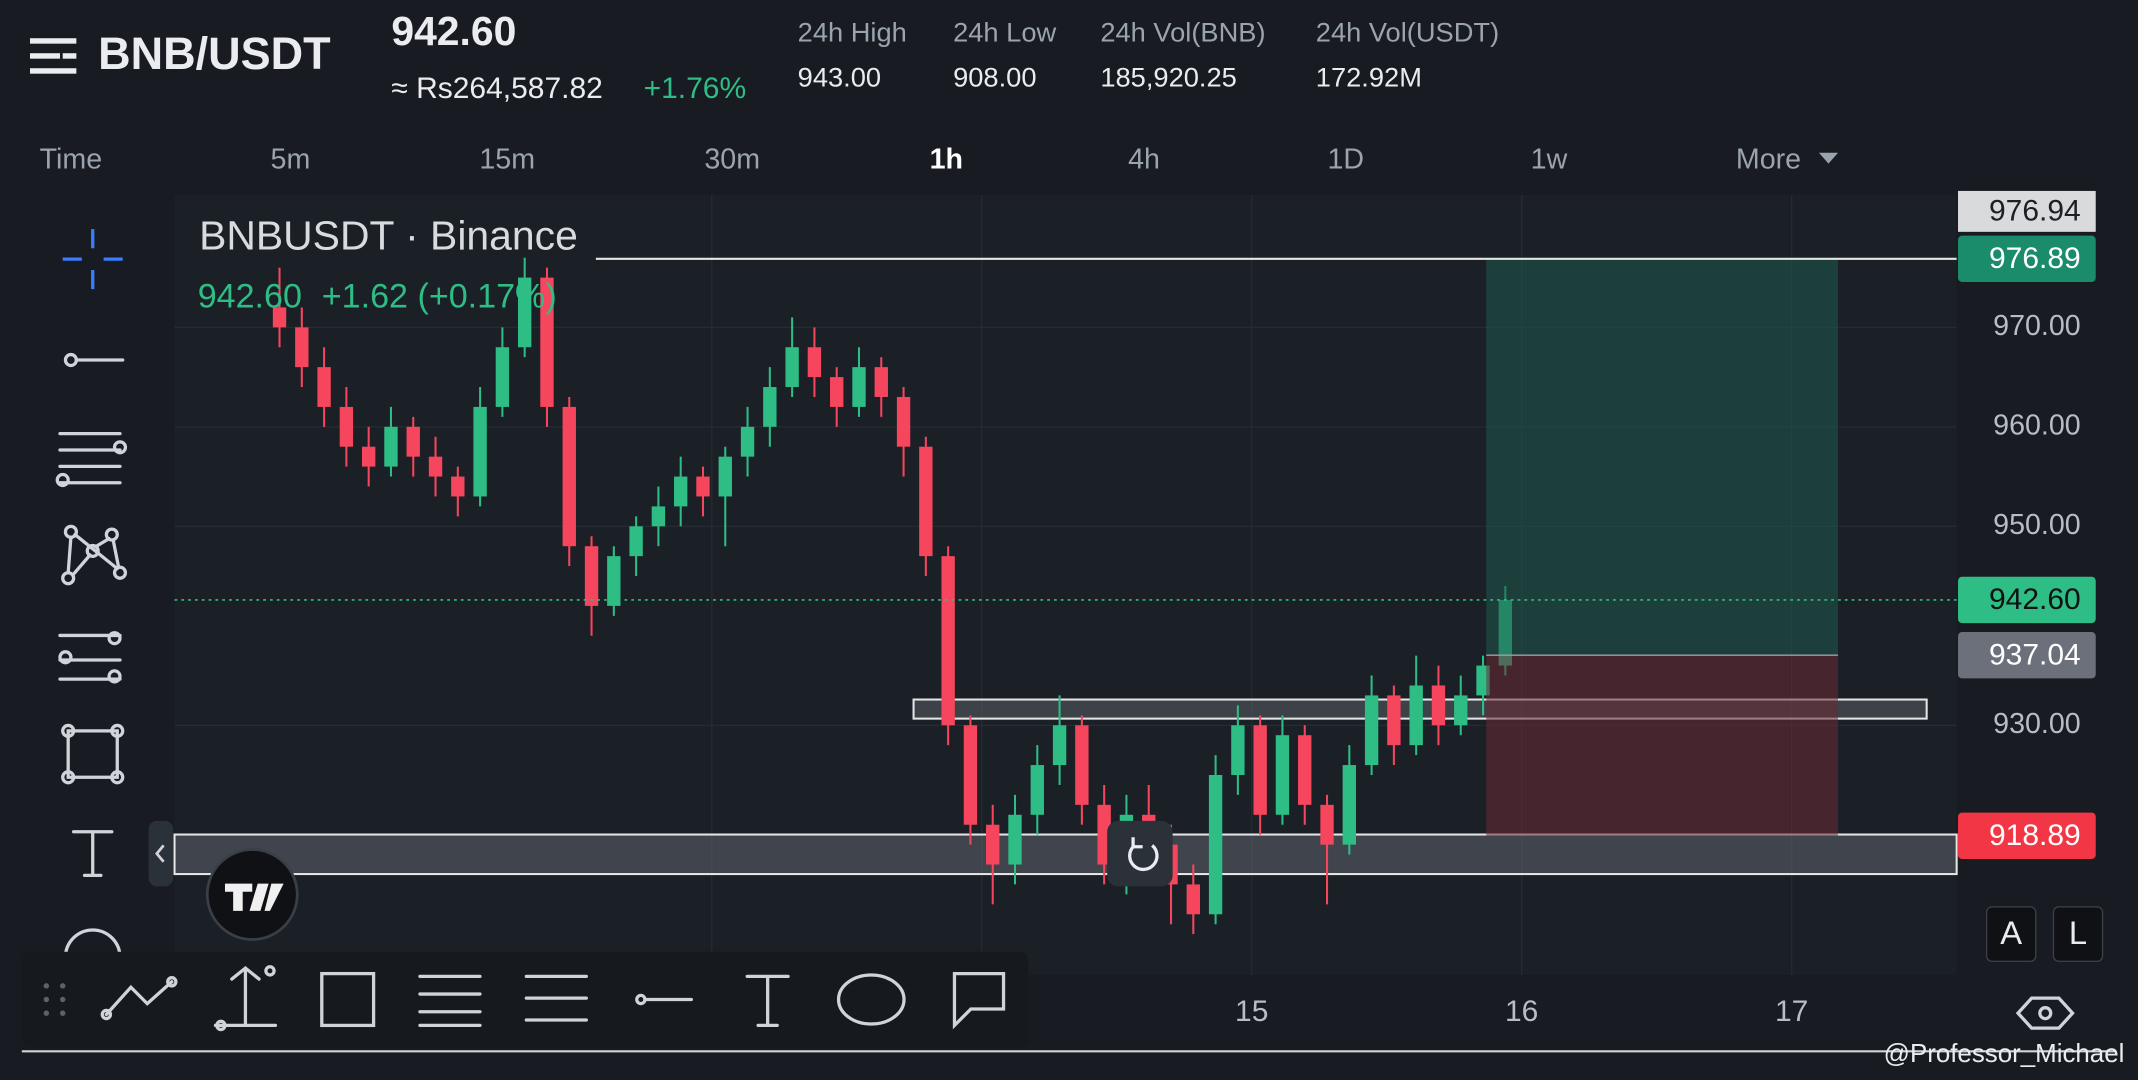 This screenshot has height=1080, width=2138. Describe the element at coordinates (348, 999) in the screenshot. I see `box-tool` at that location.